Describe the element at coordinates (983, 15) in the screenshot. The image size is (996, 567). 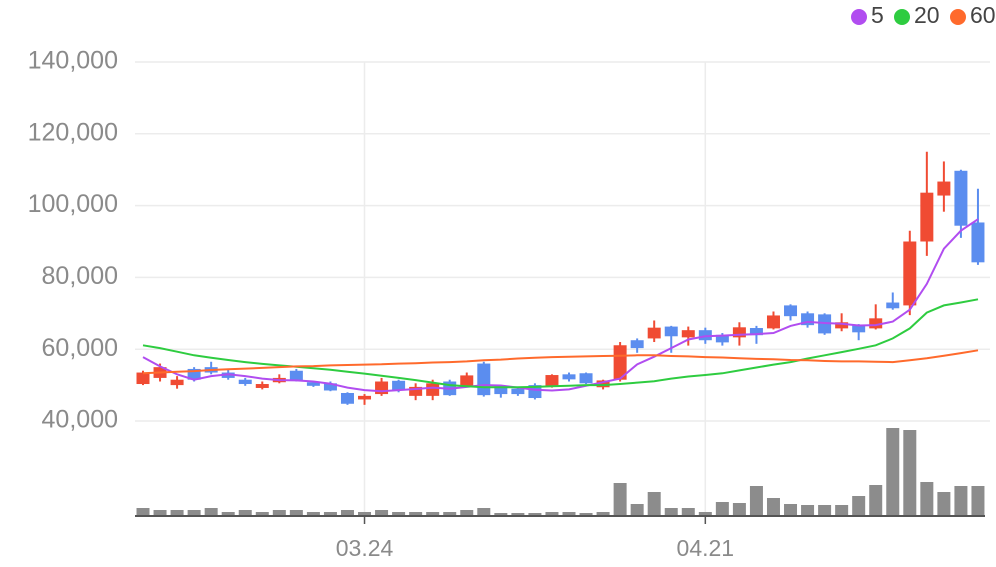
I see `legend-label: 60` at that location.